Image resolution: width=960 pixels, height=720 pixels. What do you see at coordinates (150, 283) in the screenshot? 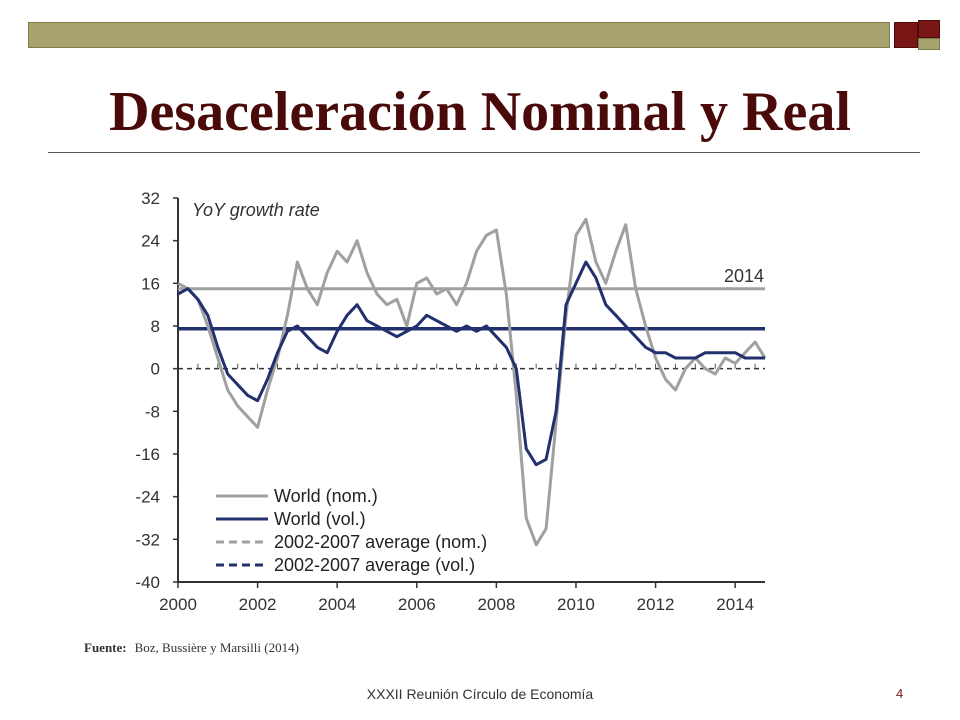
I see `y-tick-label: 16` at bounding box center [150, 283].